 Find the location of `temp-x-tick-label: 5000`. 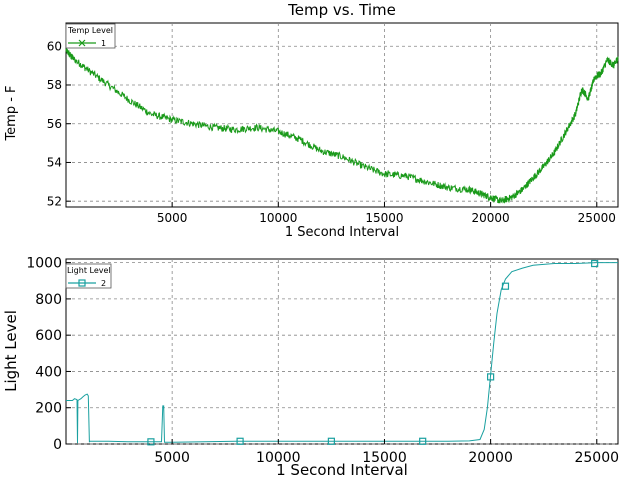

temp-x-tick-label: 5000 is located at coordinates (172, 218).